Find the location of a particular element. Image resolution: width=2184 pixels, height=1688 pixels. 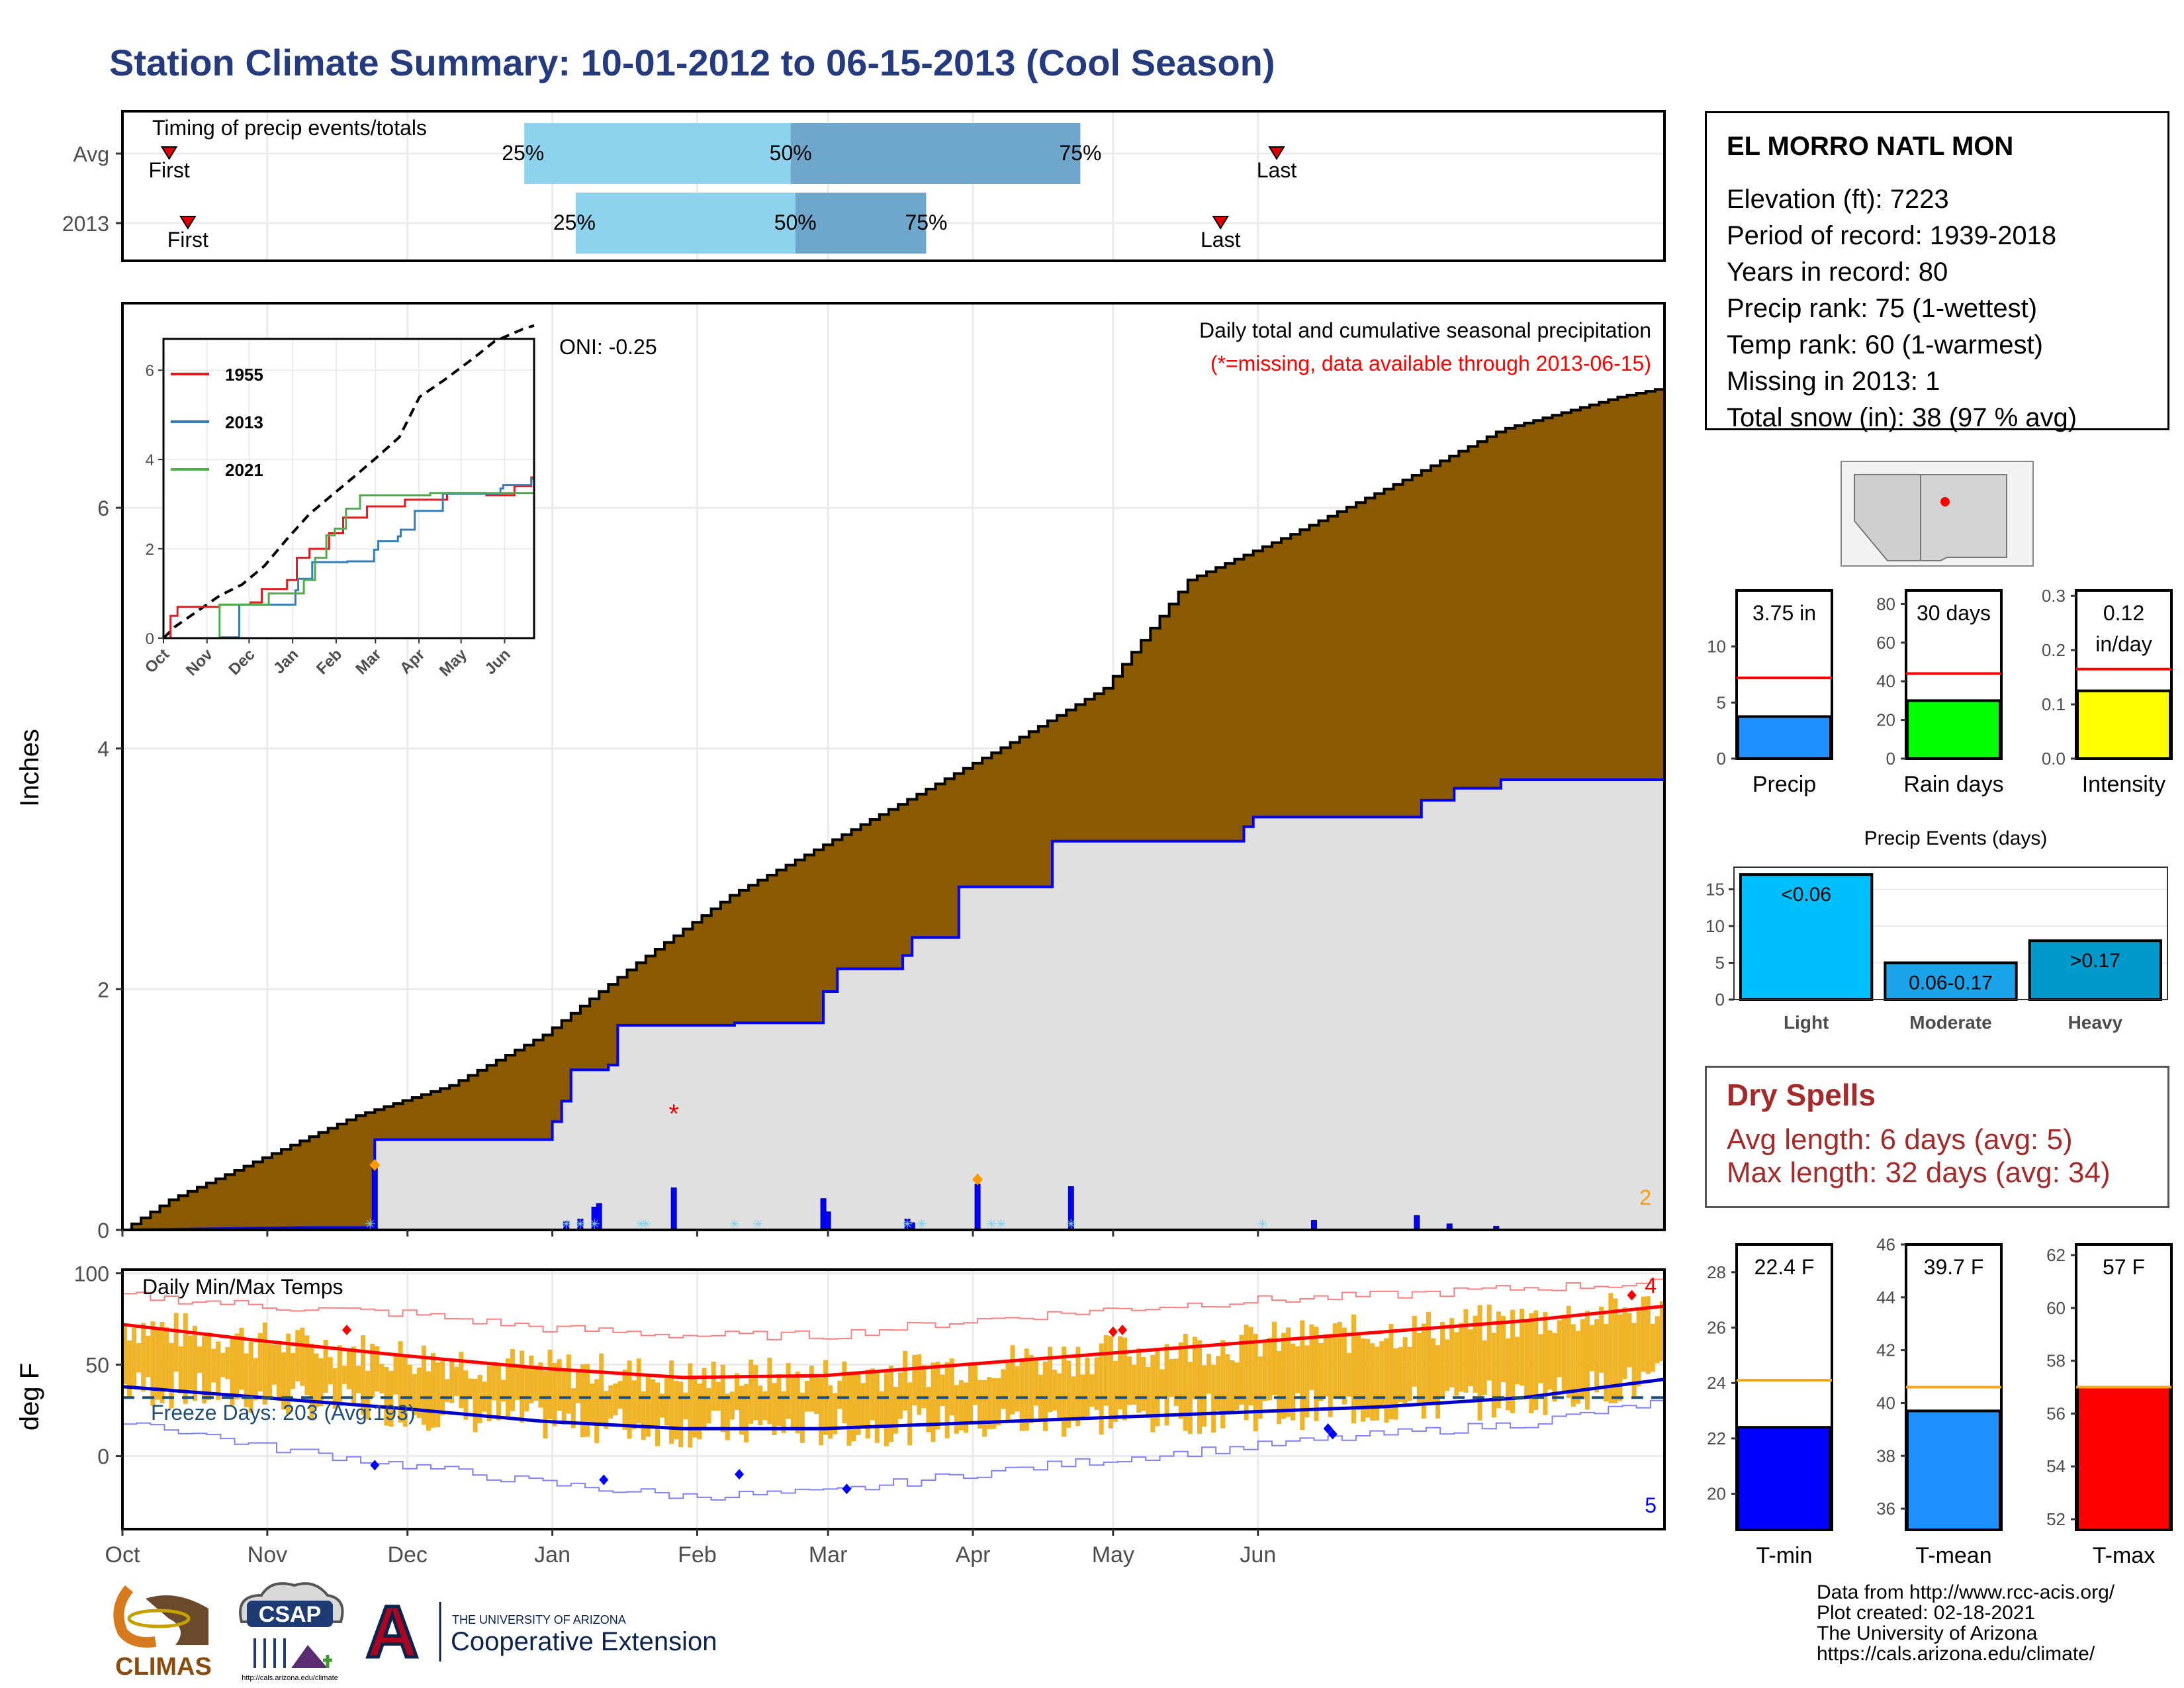

station-line: Elevation (ft): 7223 is located at coordinates (1838, 199).